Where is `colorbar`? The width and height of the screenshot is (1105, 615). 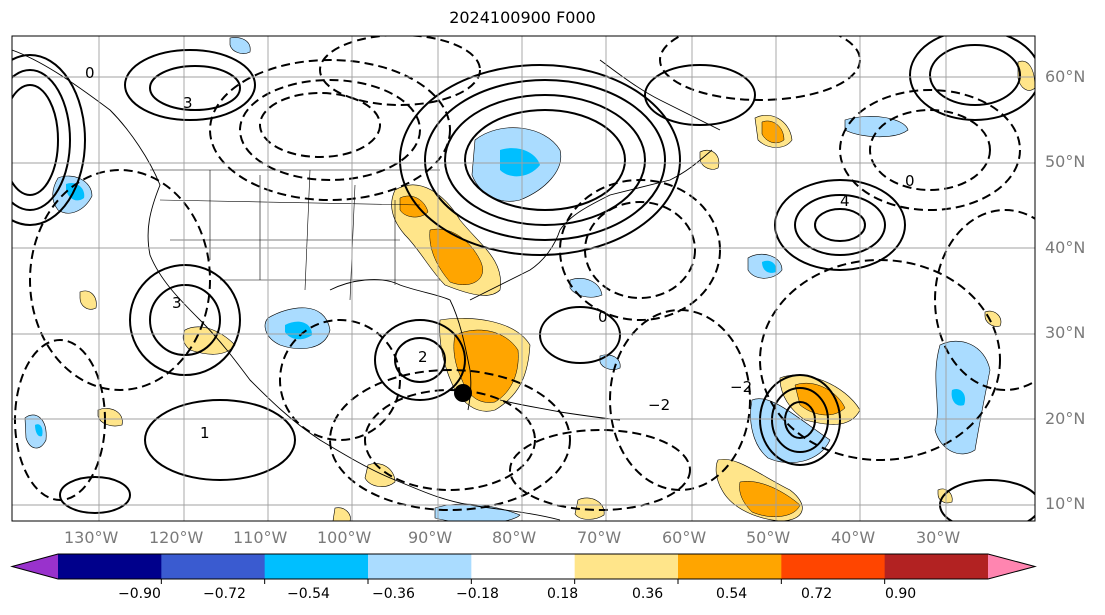
colorbar is located at coordinates (523, 568).